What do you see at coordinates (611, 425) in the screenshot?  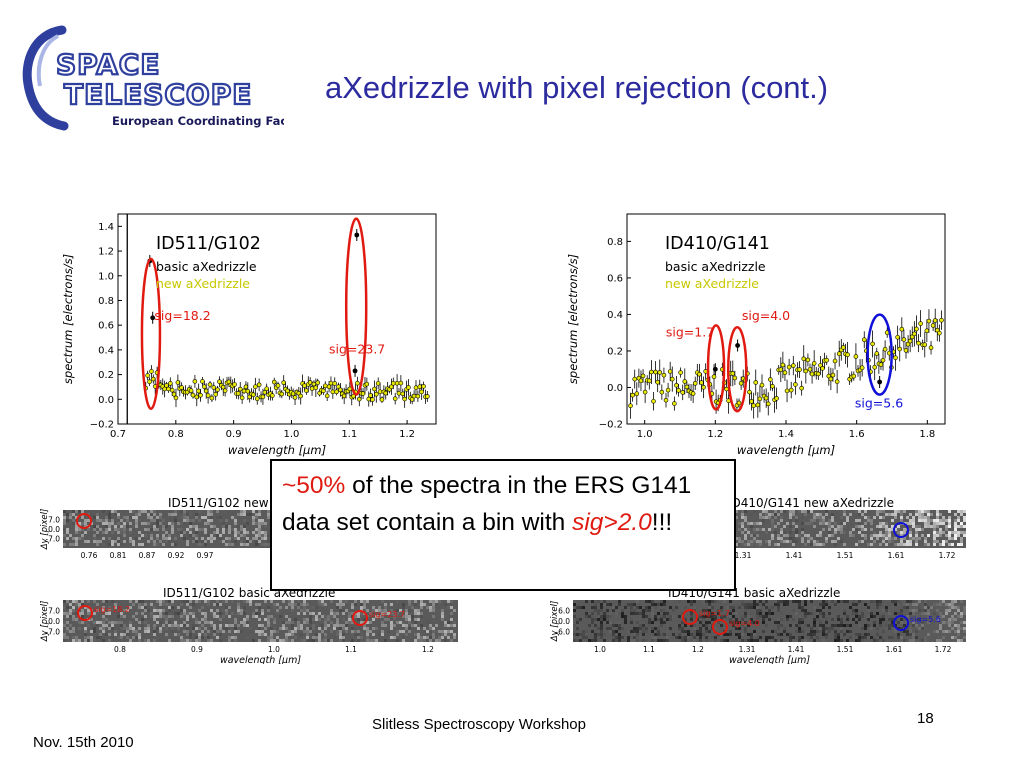 I see `y-tick-label: −0.2` at bounding box center [611, 425].